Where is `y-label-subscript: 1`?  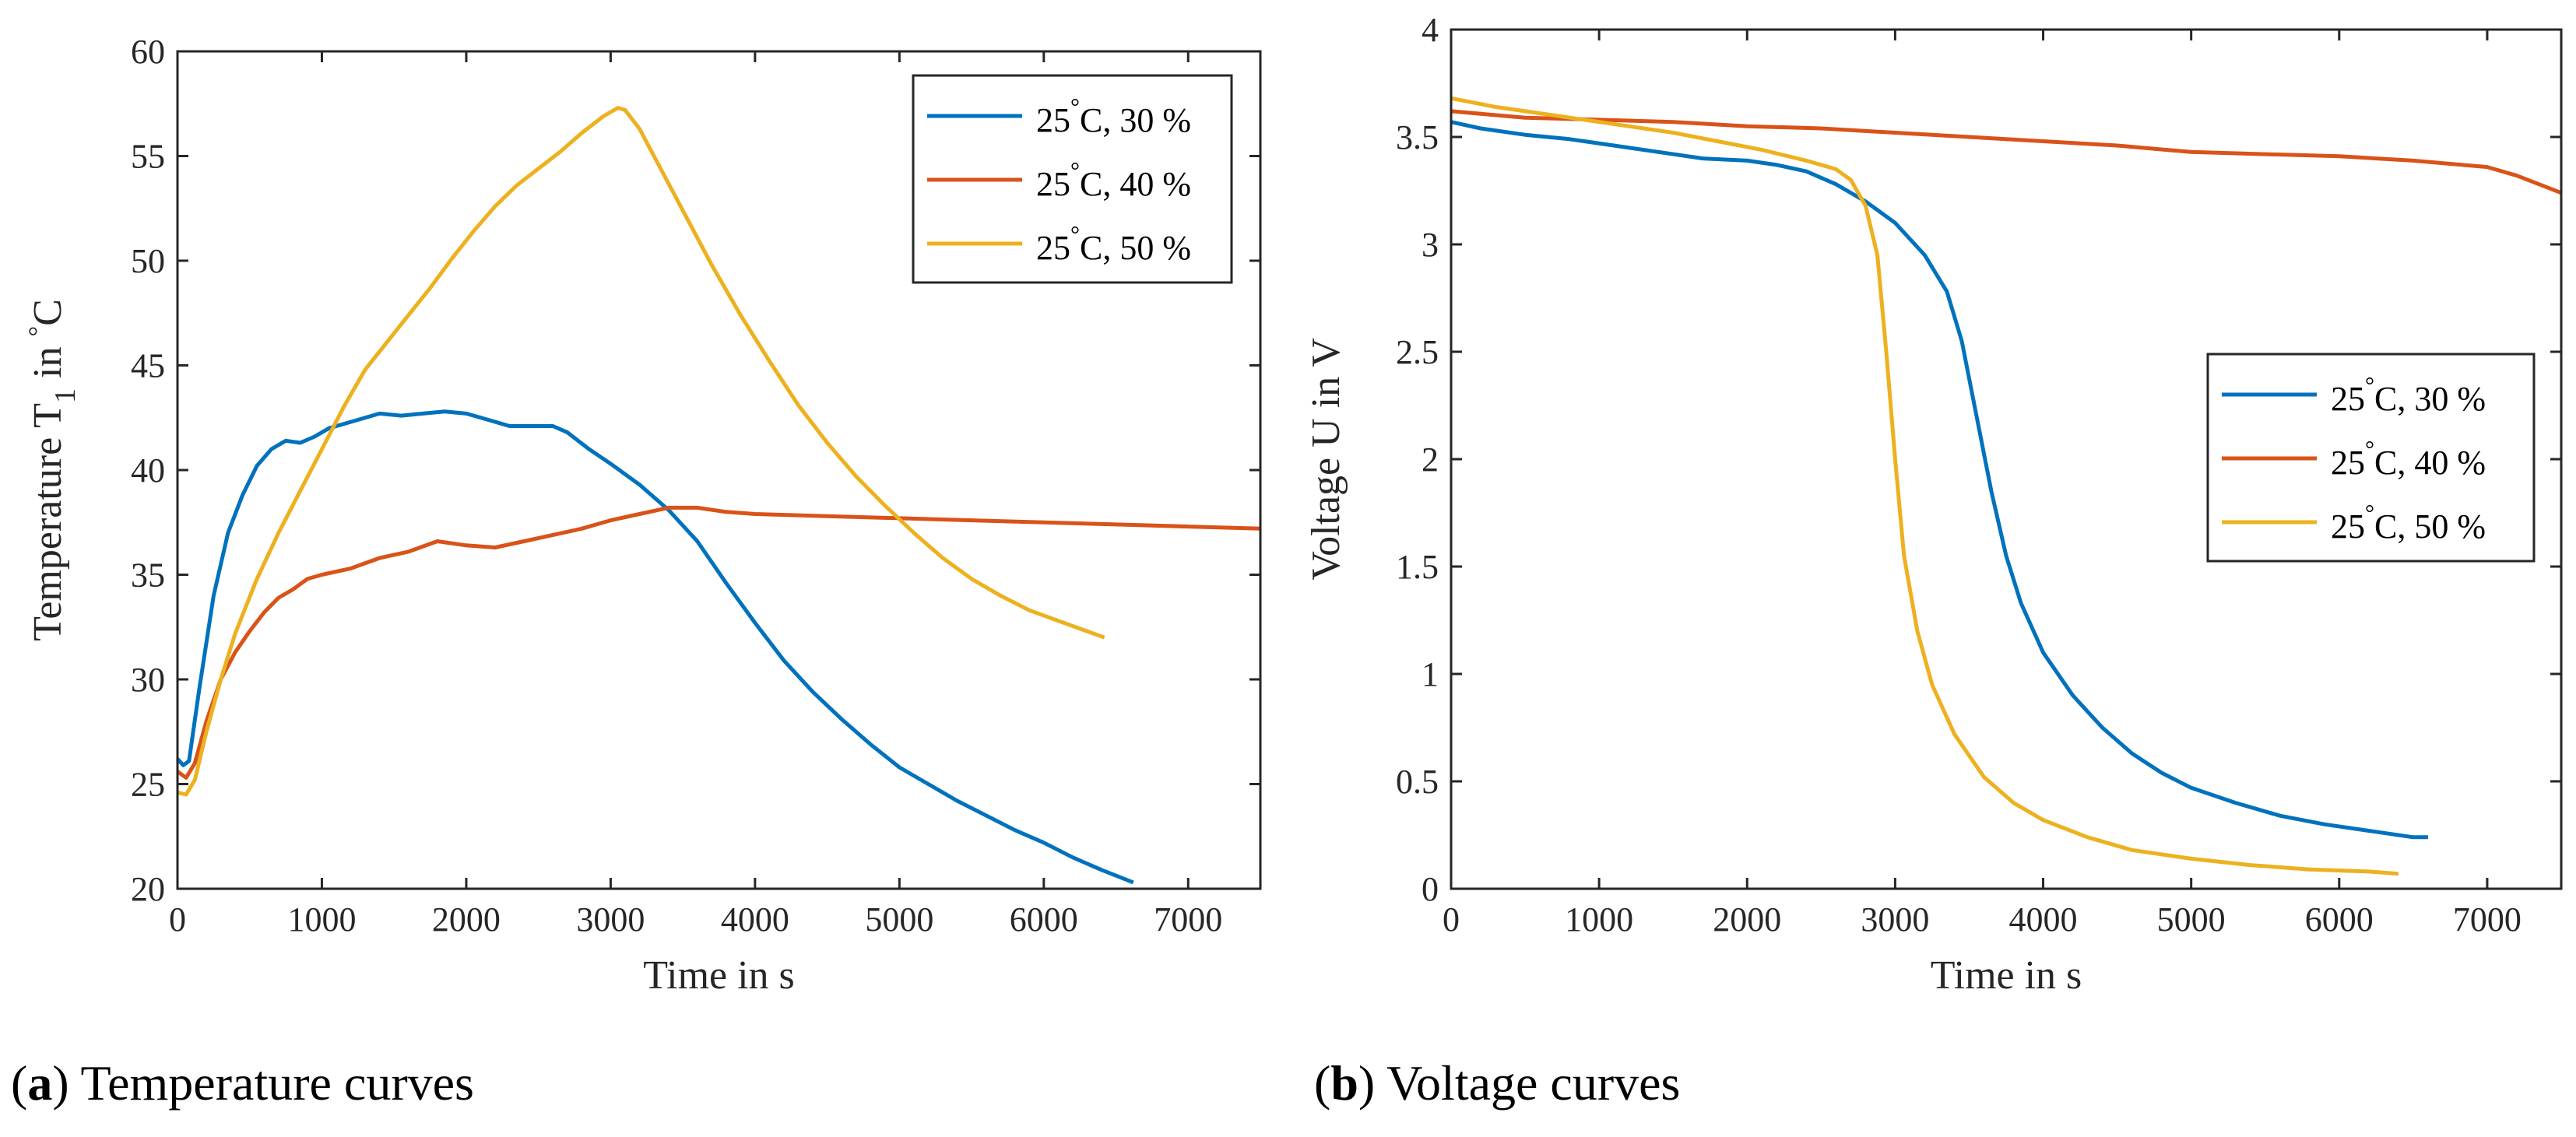 y-label-subscript: 1 is located at coordinates (66, 395).